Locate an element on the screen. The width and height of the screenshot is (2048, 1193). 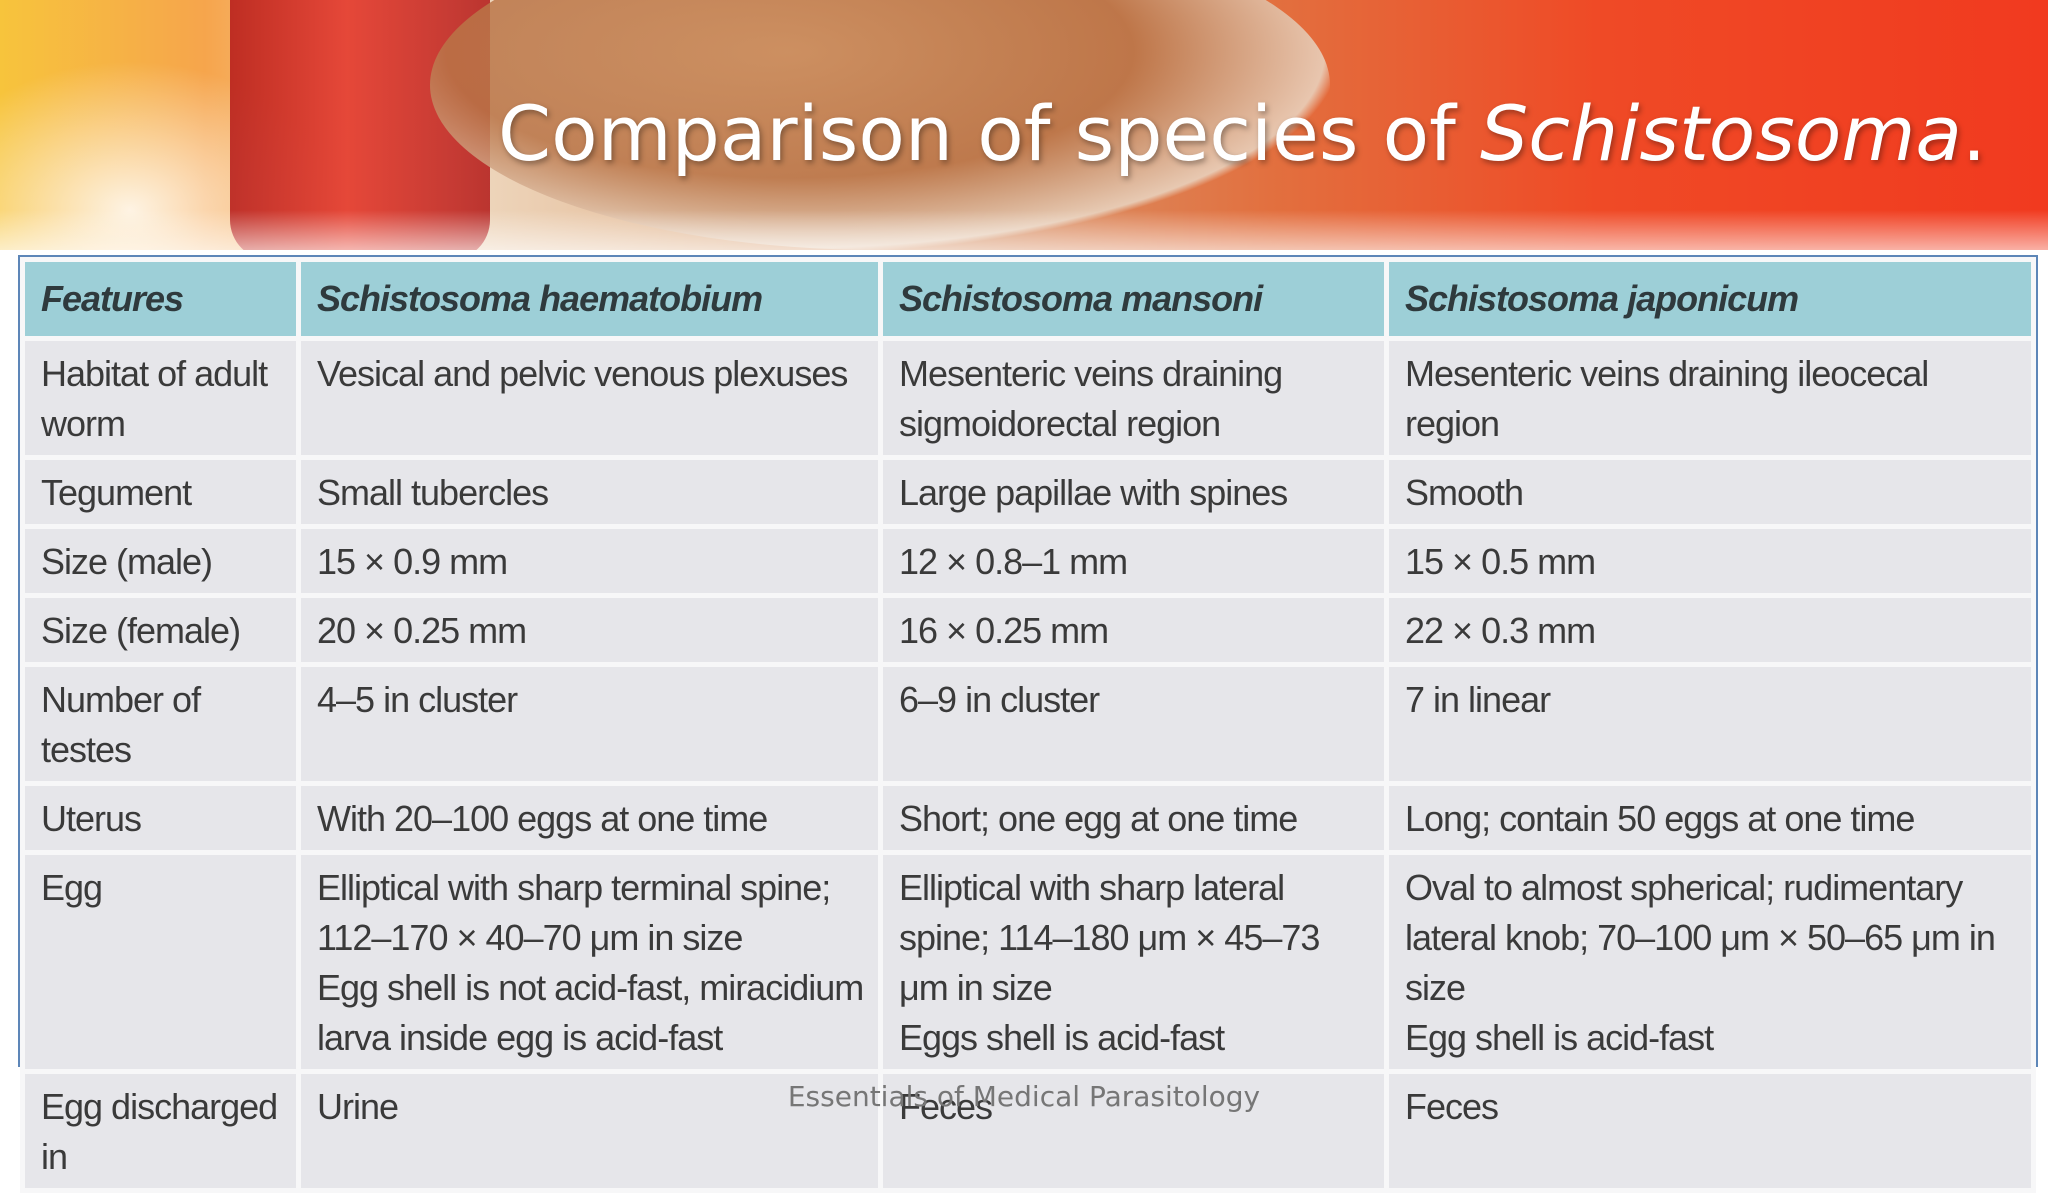
header-mansoni: Schistosoma mansoni is located at coordinates (1133, 299).